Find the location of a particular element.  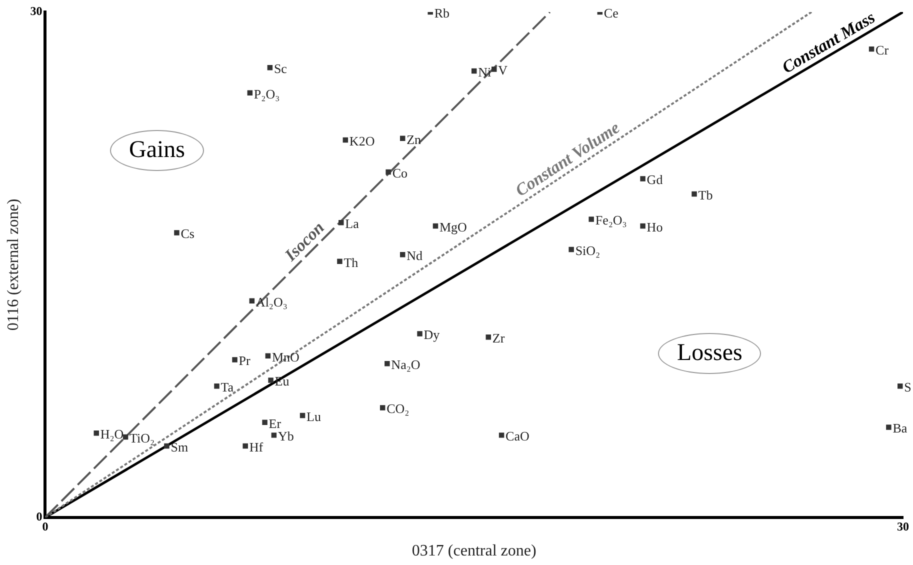

series-label: S is located at coordinates (908, 387).